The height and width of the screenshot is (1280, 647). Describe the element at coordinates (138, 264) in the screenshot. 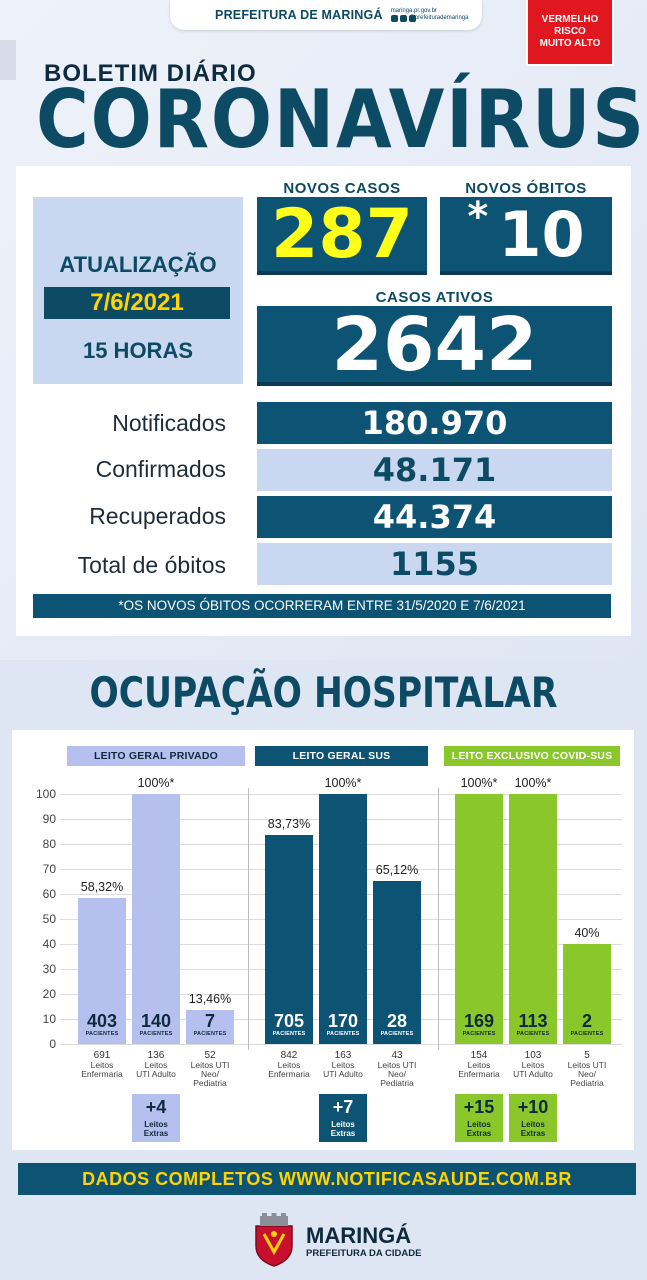

I see `update-label: ATUALIZAÇÃO` at that location.